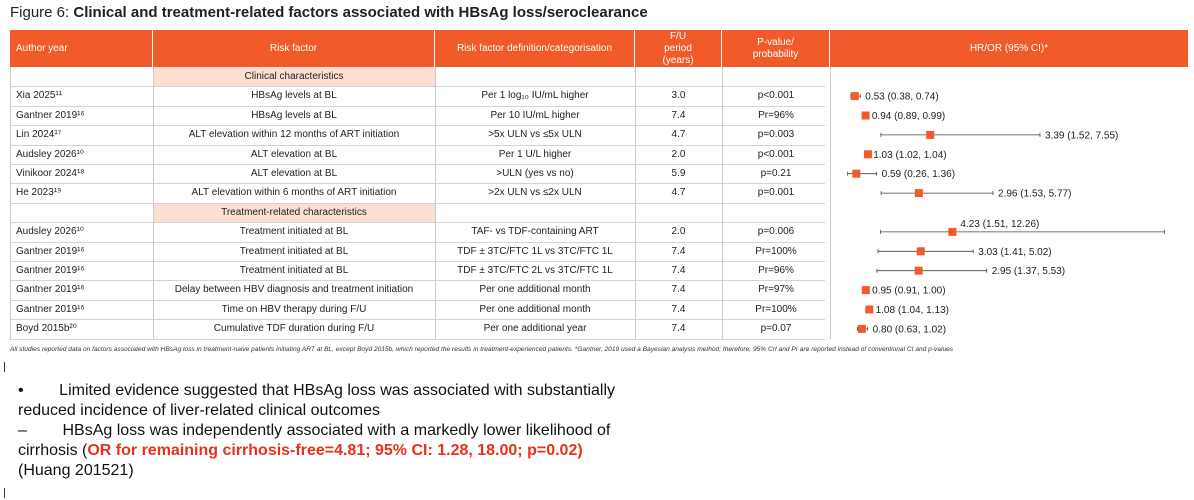 This screenshot has width=1194, height=500. I want to click on fu-period-cell: 3.0, so click(678, 96).